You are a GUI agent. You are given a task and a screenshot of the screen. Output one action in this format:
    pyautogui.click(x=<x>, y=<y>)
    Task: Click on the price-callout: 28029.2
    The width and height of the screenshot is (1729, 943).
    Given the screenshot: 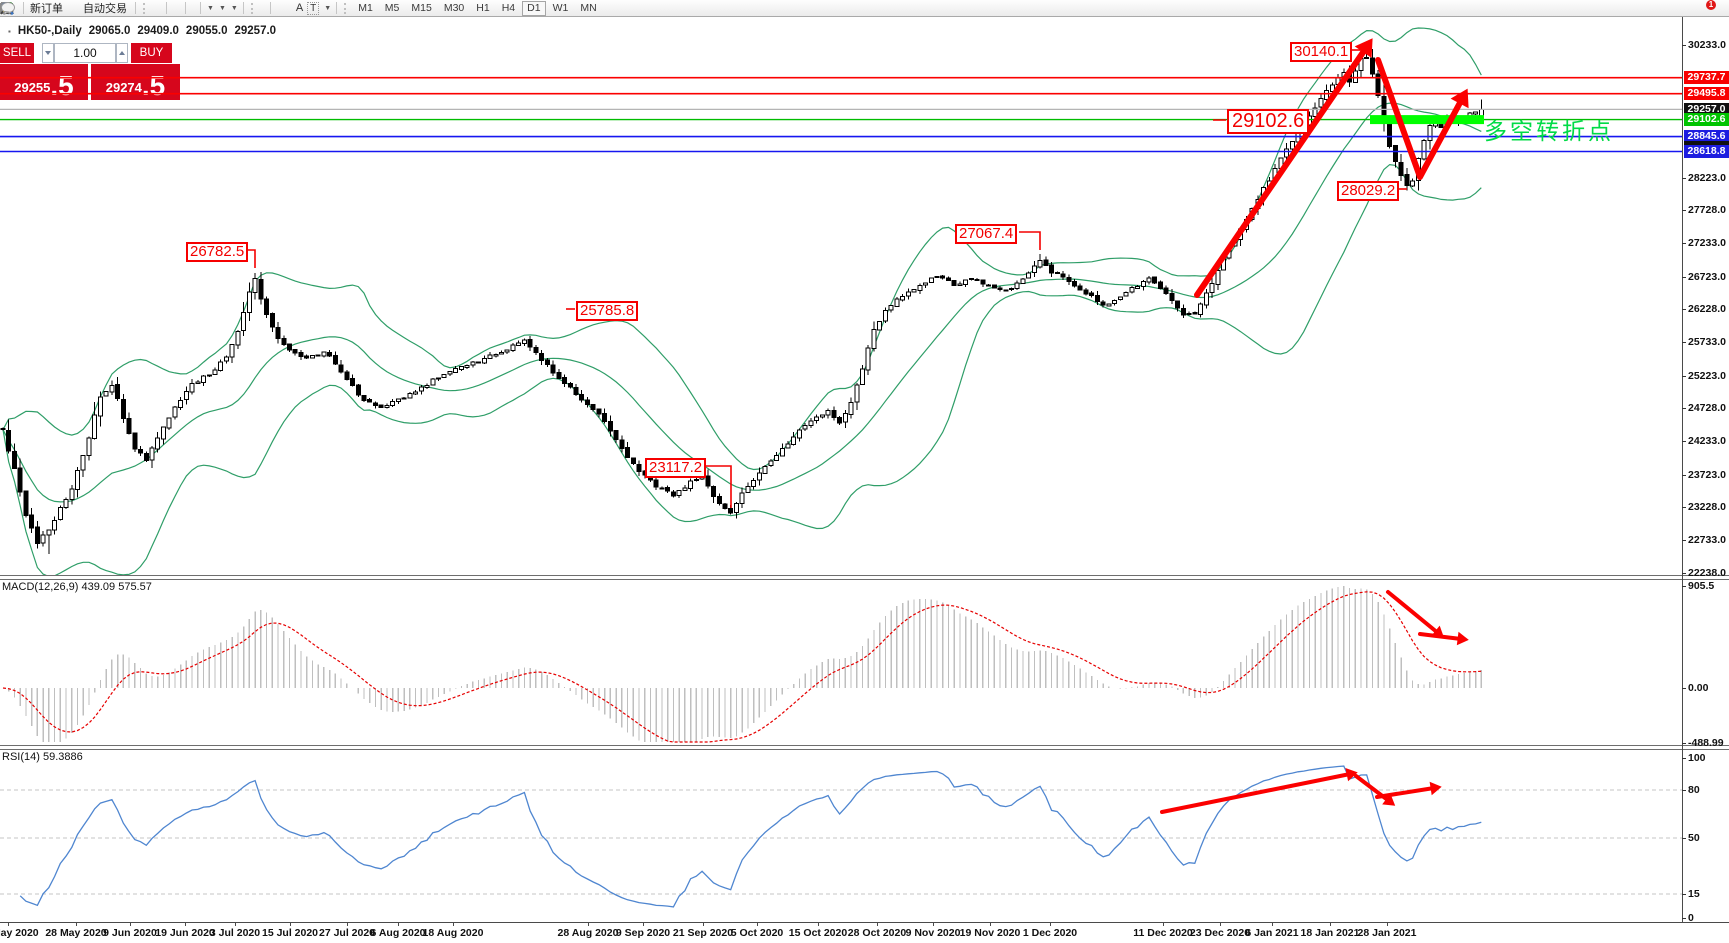 What is the action you would take?
    pyautogui.click(x=1368, y=191)
    